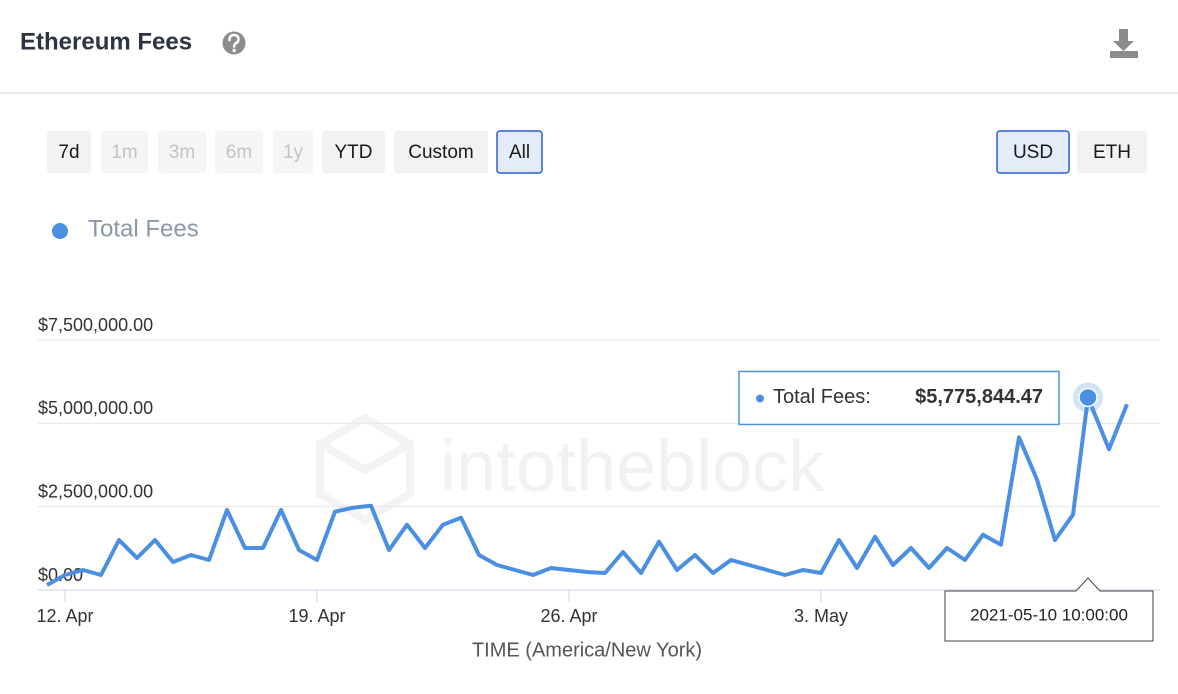 This screenshot has height=694, width=1178. I want to click on button-label: ETH, so click(1112, 152).